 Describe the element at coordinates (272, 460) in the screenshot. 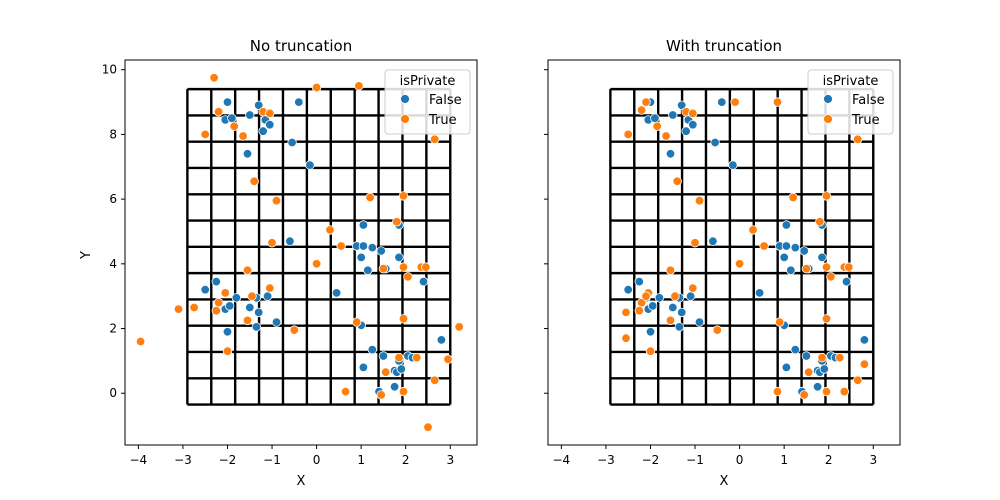

I see `x-tick-label: −1` at that location.